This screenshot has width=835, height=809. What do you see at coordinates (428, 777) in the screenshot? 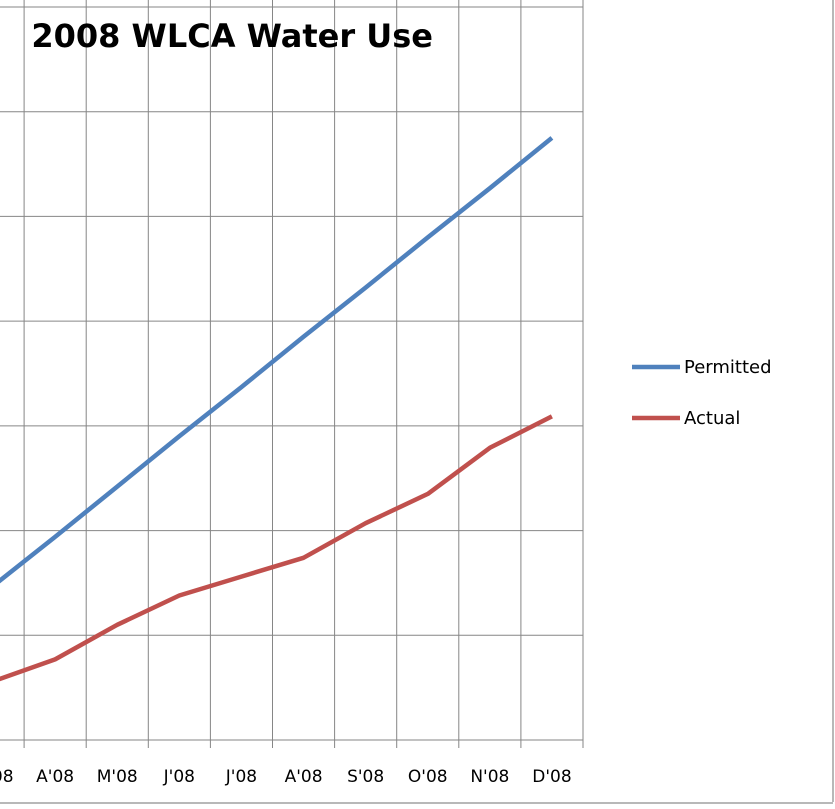
I see `x-tick-label: O'08` at bounding box center [428, 777].